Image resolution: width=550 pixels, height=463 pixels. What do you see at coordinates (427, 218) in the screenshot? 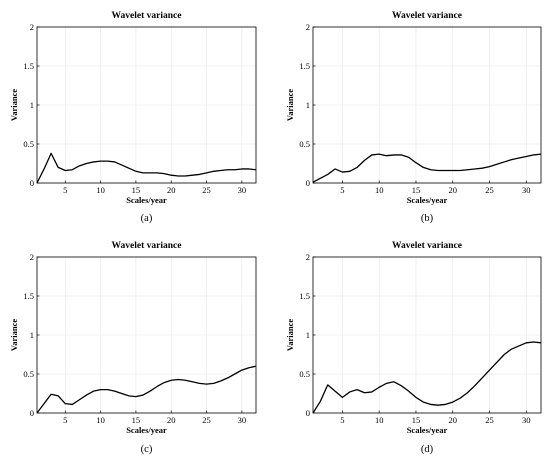
I see `panel-caption: (b)` at bounding box center [427, 218].